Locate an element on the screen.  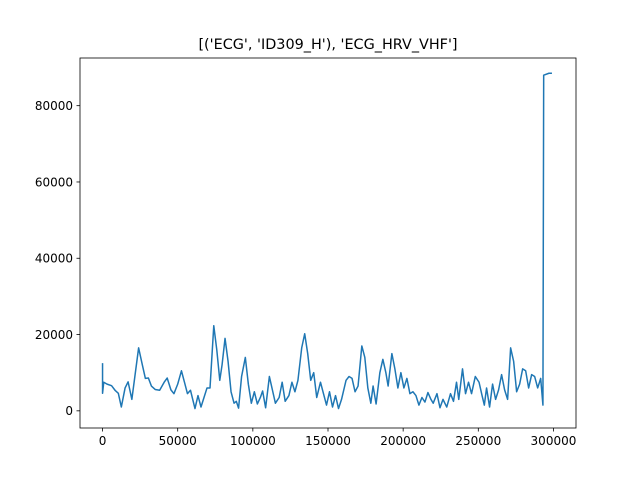
x-tick-label: 0 is located at coordinates (103, 441).